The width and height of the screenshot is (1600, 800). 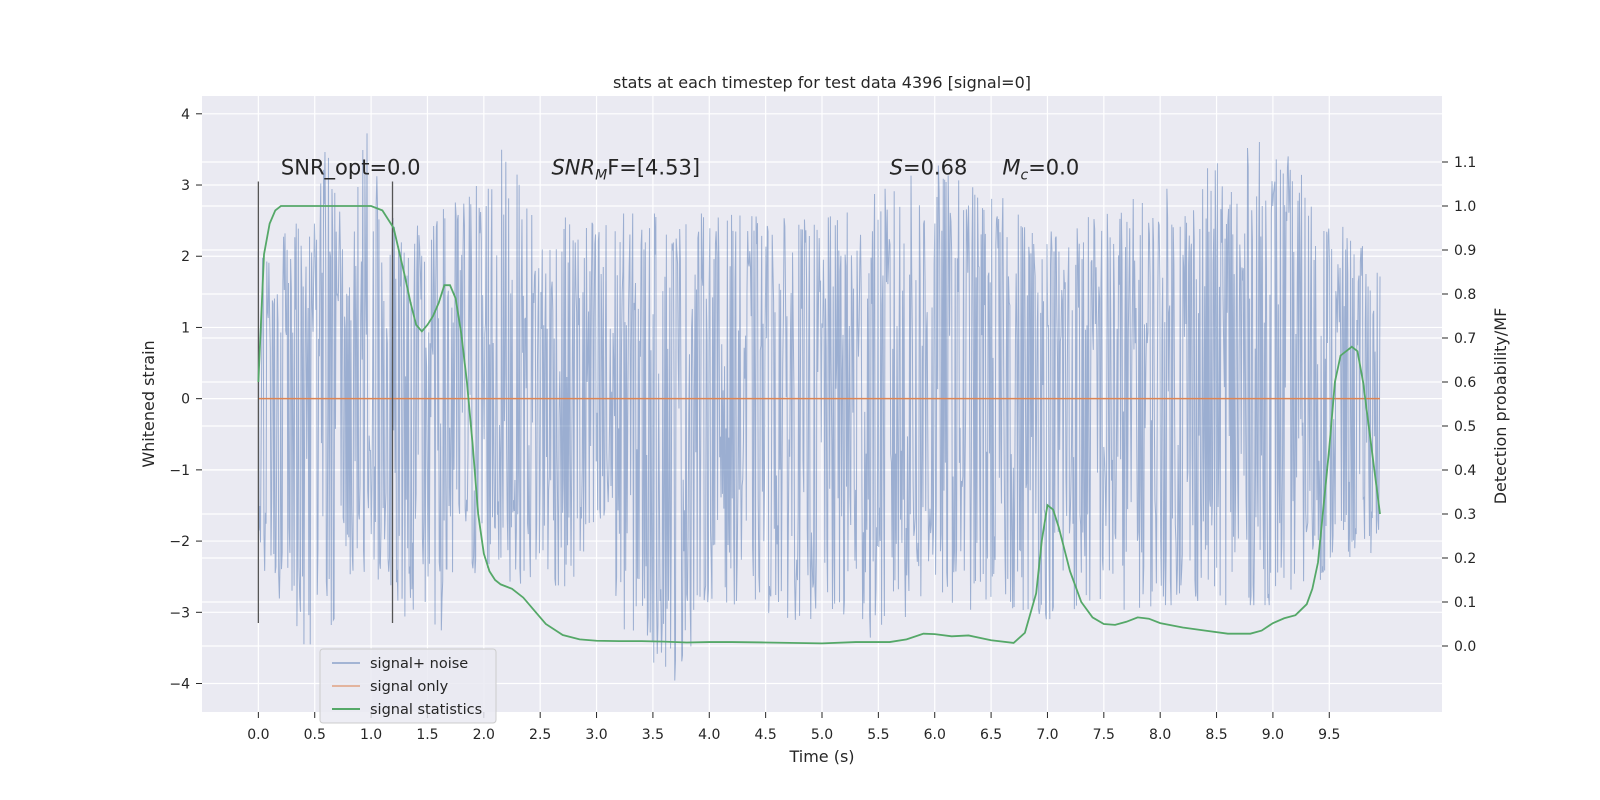 I want to click on y2-tick-label: 0.6, so click(x=1465, y=383).